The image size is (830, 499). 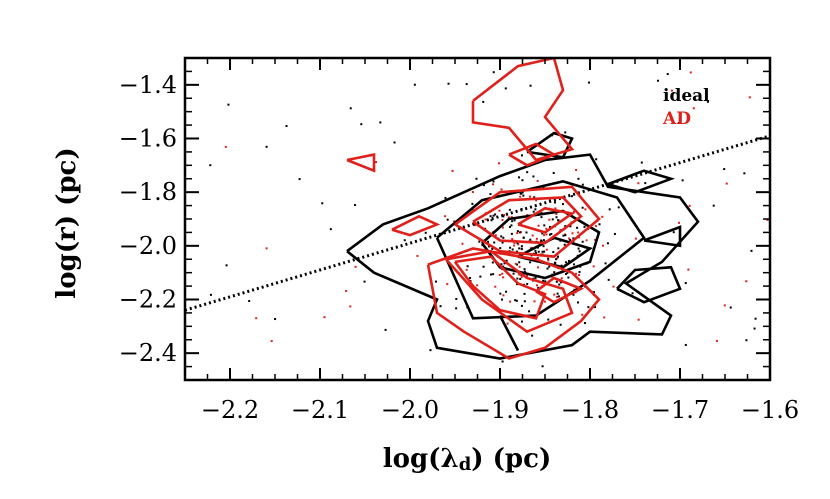 I want to click on x-tick-label: −1.7, so click(x=680, y=410).